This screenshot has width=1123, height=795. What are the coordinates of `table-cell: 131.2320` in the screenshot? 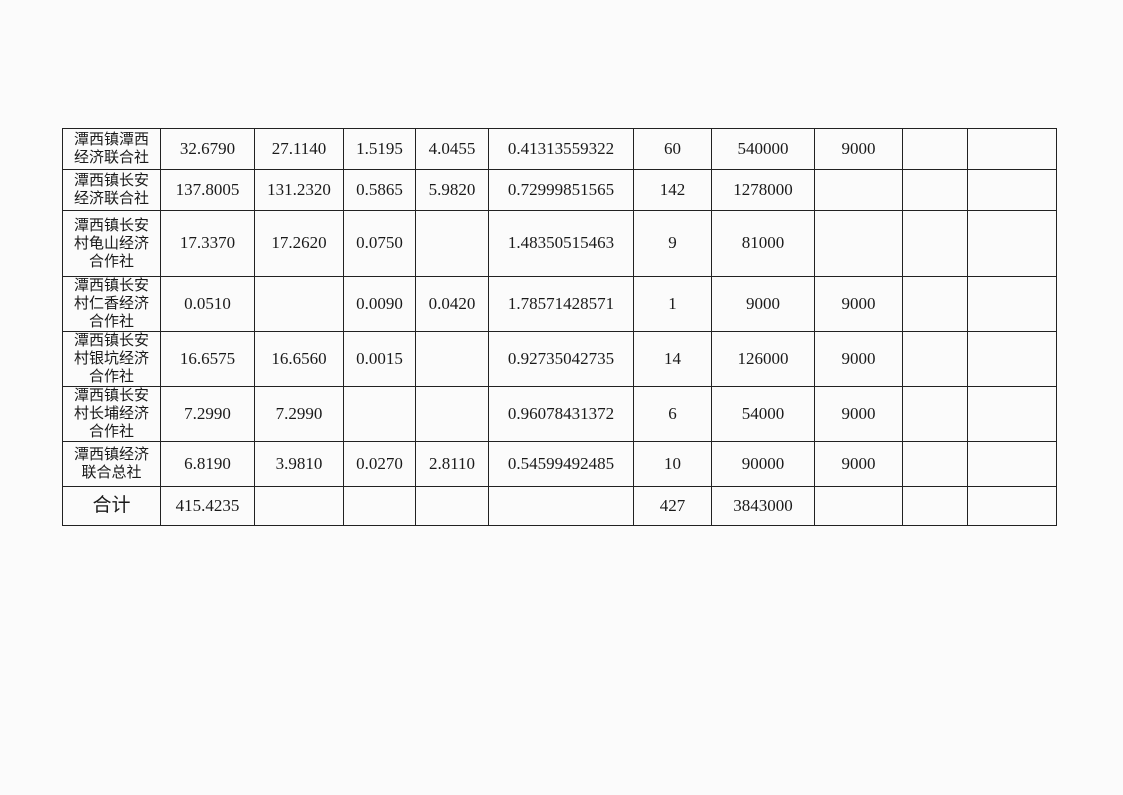 It's located at (299, 190).